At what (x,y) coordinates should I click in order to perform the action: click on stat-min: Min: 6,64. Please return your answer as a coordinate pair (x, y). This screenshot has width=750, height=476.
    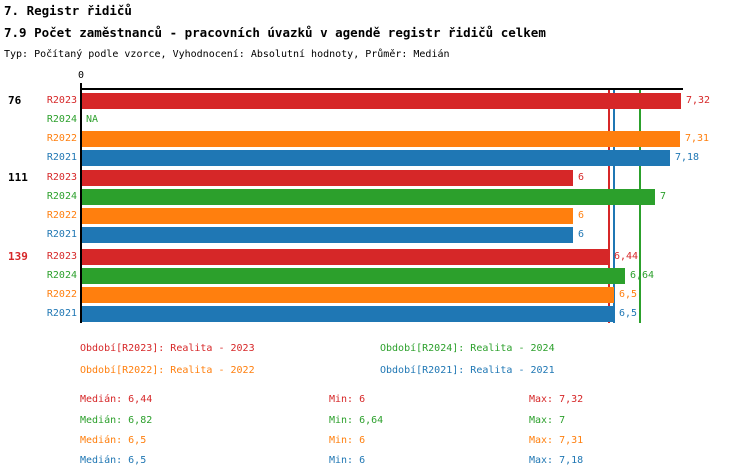
    Looking at the image, I should click on (356, 420).